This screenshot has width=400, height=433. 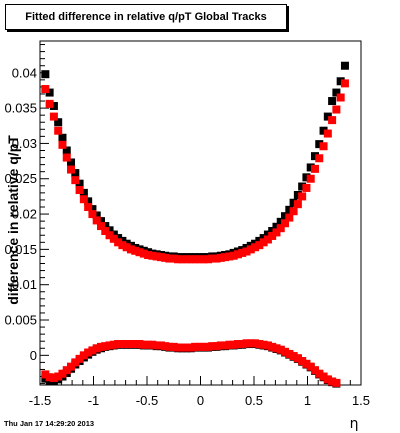 What do you see at coordinates (24, 284) in the screenshot?
I see `y-tick-label: 0.01` at bounding box center [24, 284].